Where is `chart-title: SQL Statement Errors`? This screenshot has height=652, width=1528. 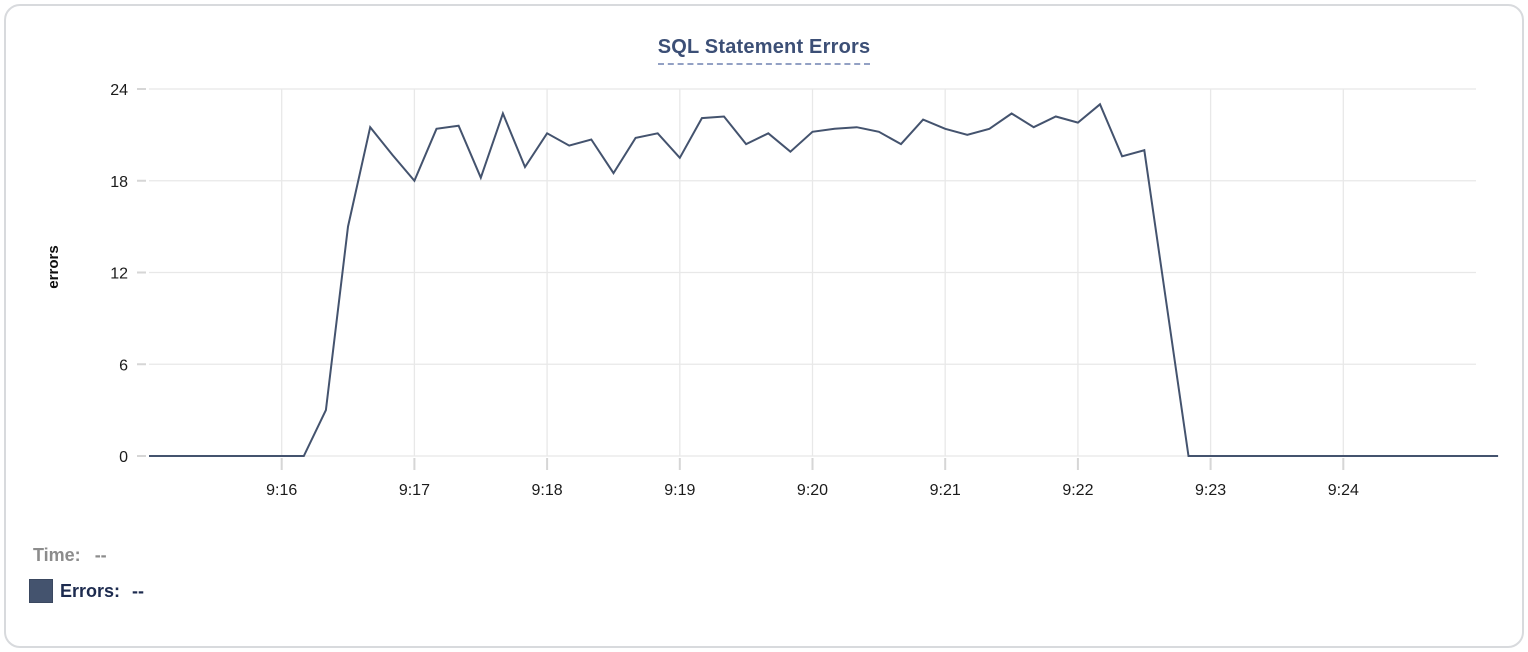
chart-title: SQL Statement Errors is located at coordinates (764, 50).